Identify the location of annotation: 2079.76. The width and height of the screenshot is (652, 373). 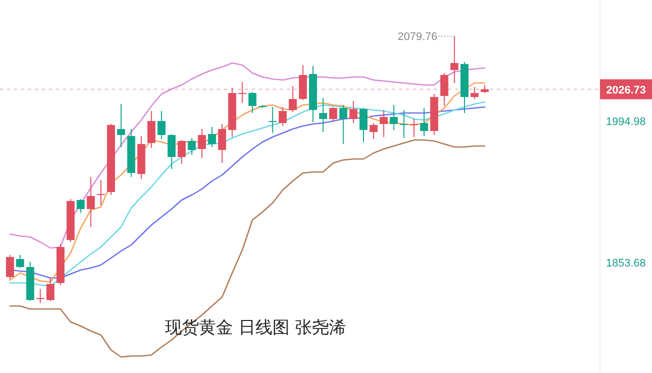
(418, 37).